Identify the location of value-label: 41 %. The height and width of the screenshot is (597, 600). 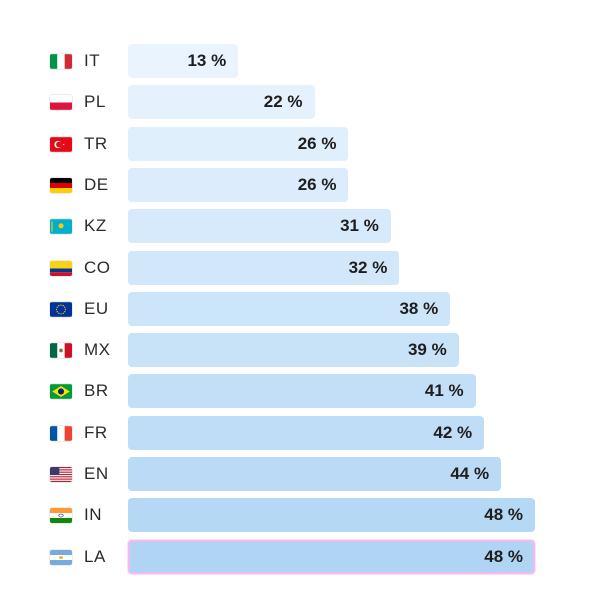
(444, 391).